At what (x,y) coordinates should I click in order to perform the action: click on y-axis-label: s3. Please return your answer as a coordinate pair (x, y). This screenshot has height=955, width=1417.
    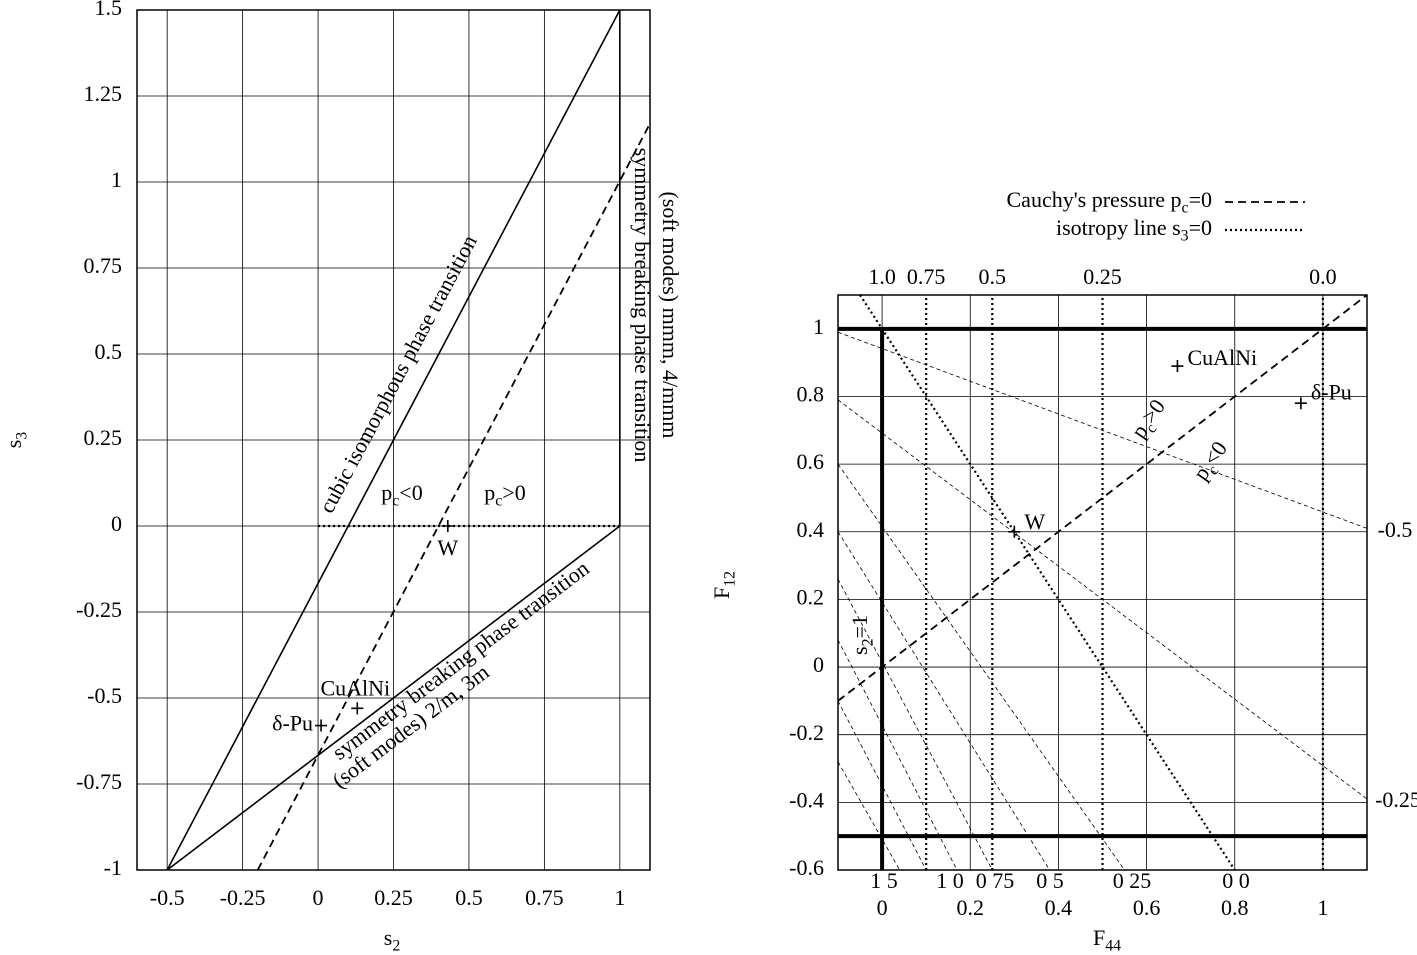
    Looking at the image, I should click on (15, 440).